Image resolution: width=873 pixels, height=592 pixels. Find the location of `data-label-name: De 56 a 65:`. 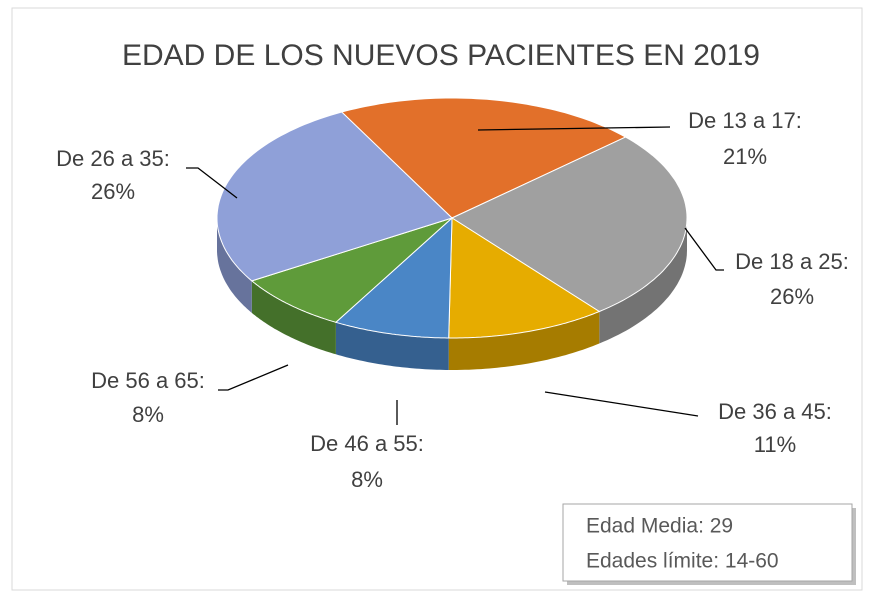

data-label-name: De 56 a 65: is located at coordinates (148, 380).